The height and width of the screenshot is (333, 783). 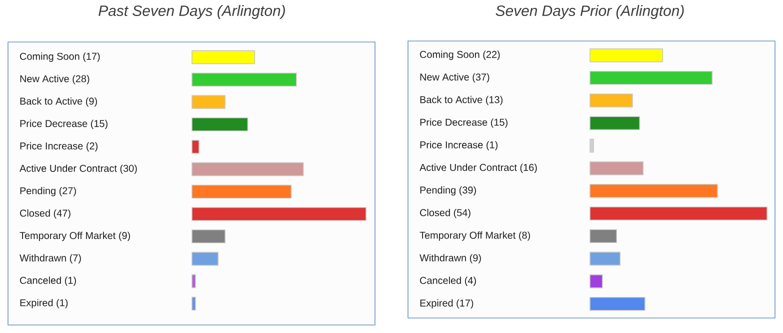 I want to click on y-tick-label: Expired (1), so click(x=44, y=303).